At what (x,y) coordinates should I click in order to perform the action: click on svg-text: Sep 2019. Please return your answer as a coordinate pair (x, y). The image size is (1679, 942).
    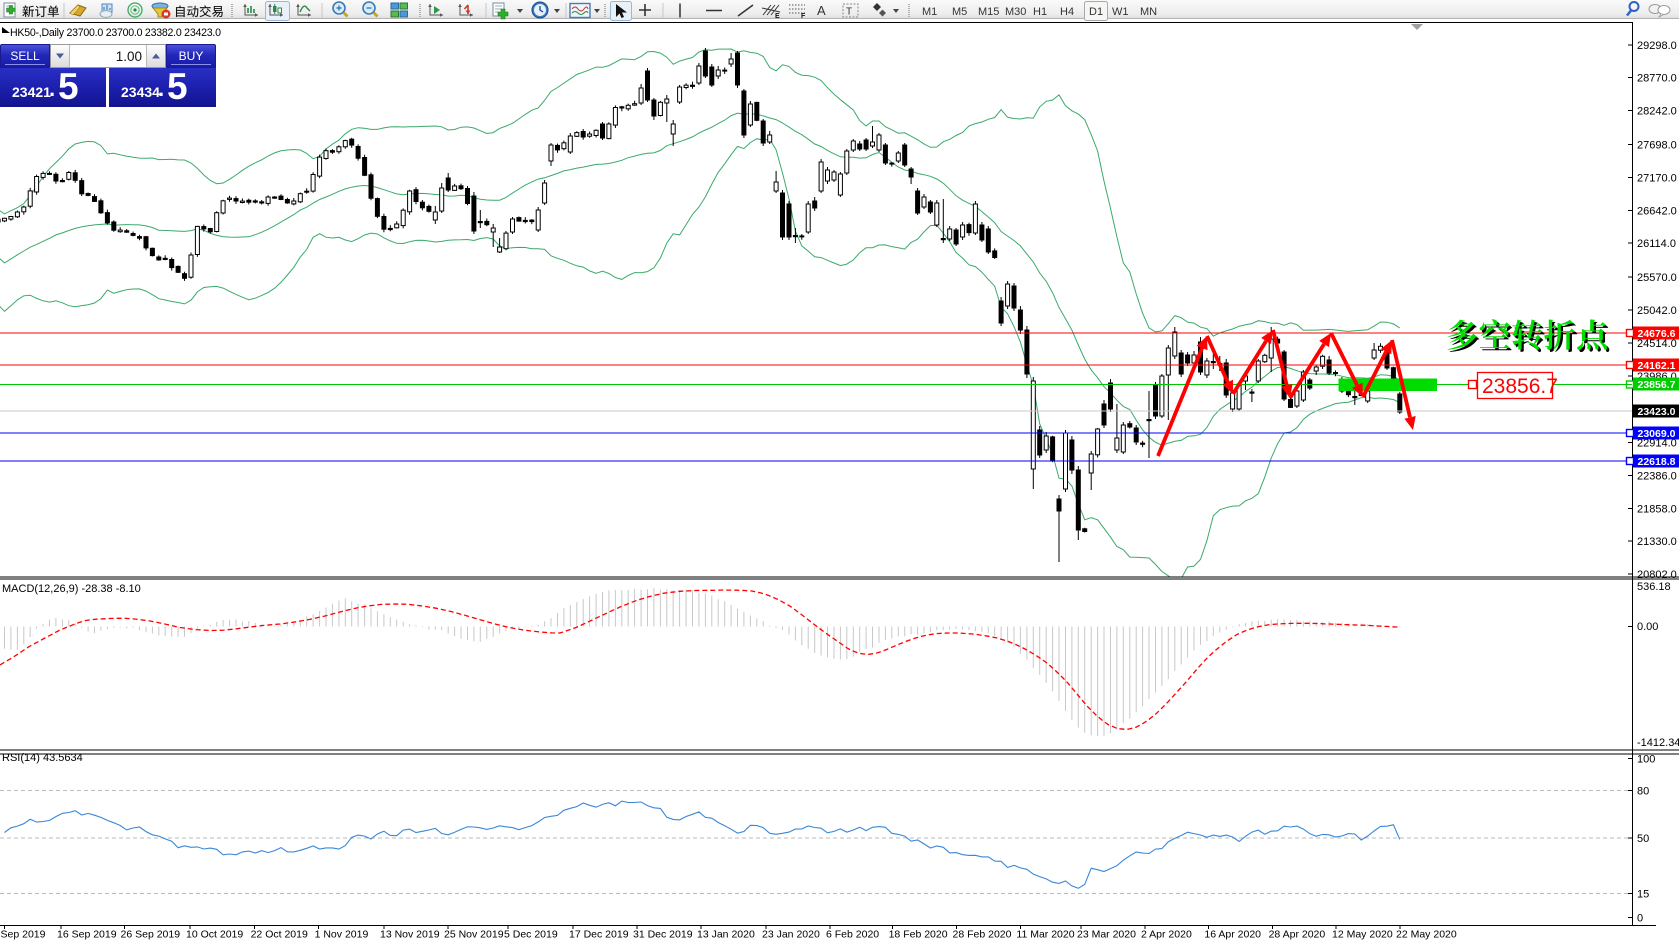
    Looking at the image, I should click on (23, 935).